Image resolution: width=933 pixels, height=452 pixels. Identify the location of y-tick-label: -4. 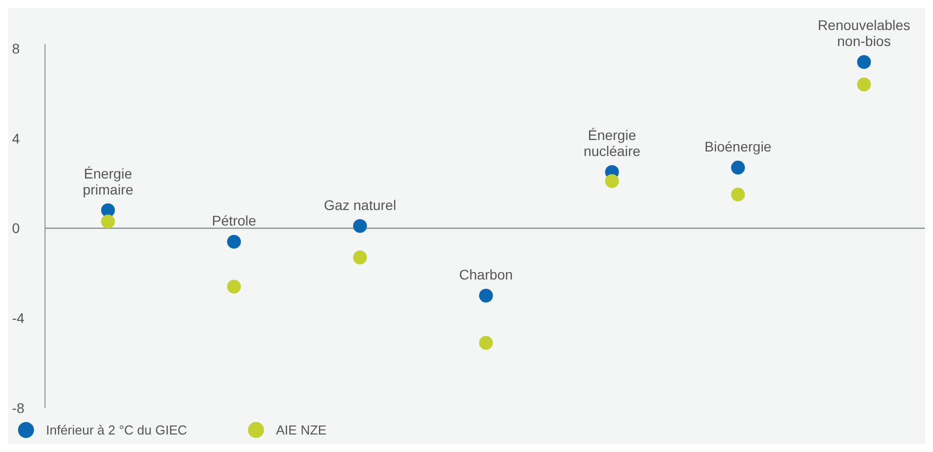
(18, 318).